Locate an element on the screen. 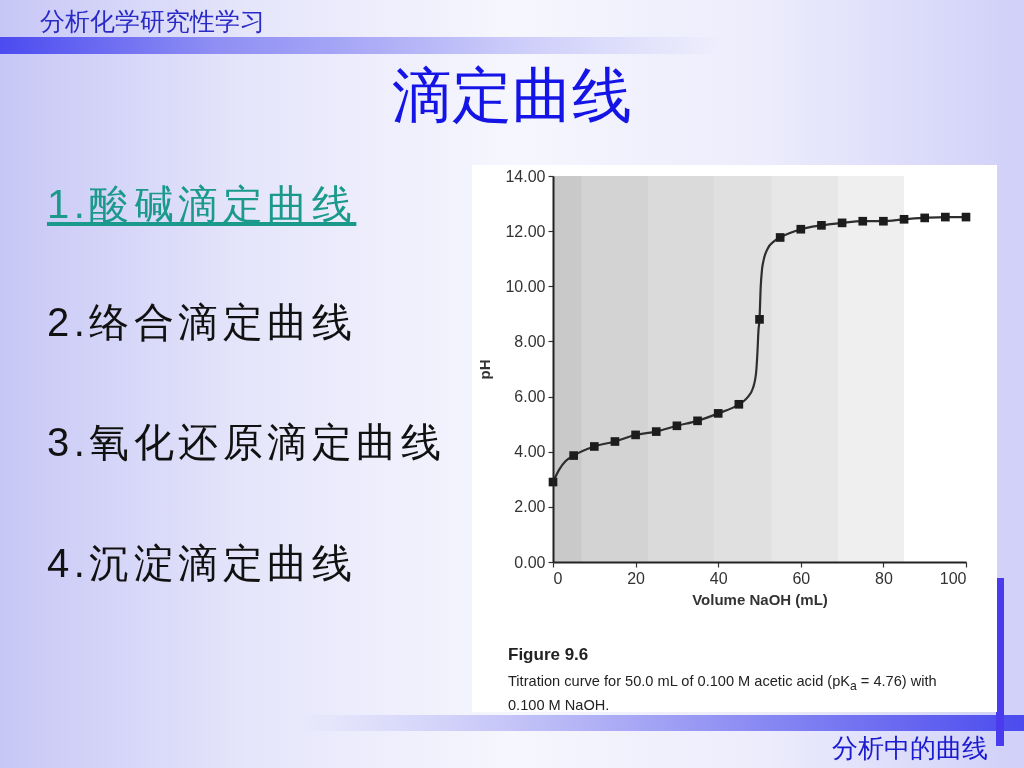  text: 1.酸碱滴定曲线 is located at coordinates (202, 204).